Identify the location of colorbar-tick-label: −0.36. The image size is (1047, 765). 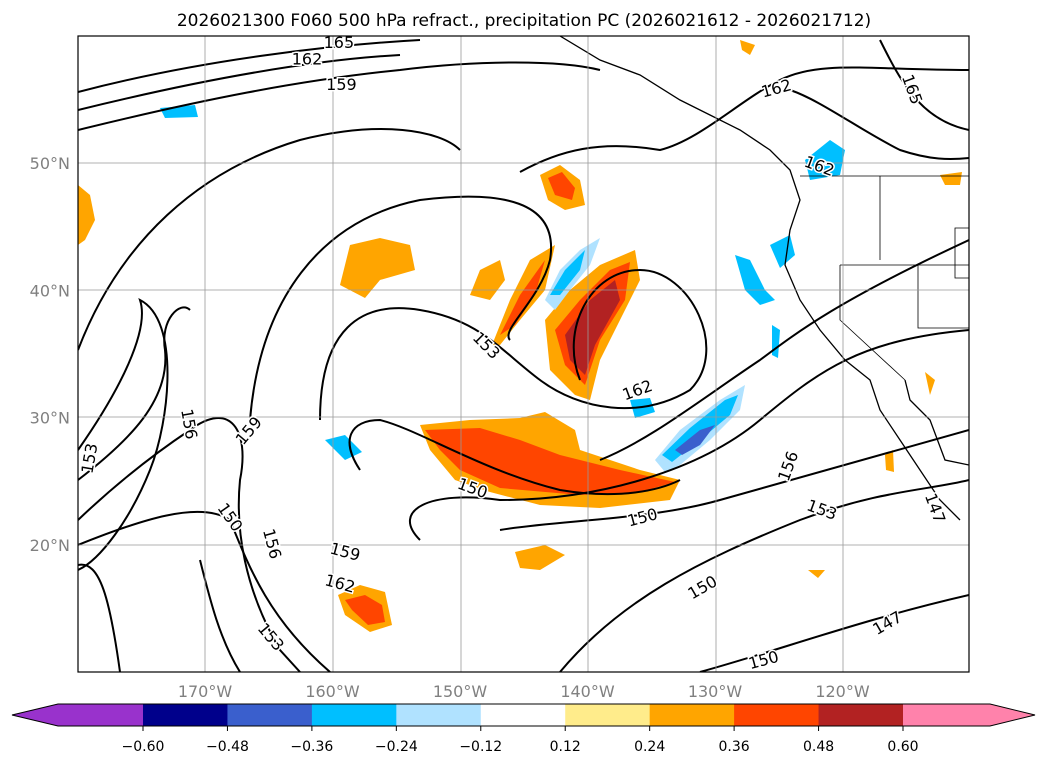
(311, 747).